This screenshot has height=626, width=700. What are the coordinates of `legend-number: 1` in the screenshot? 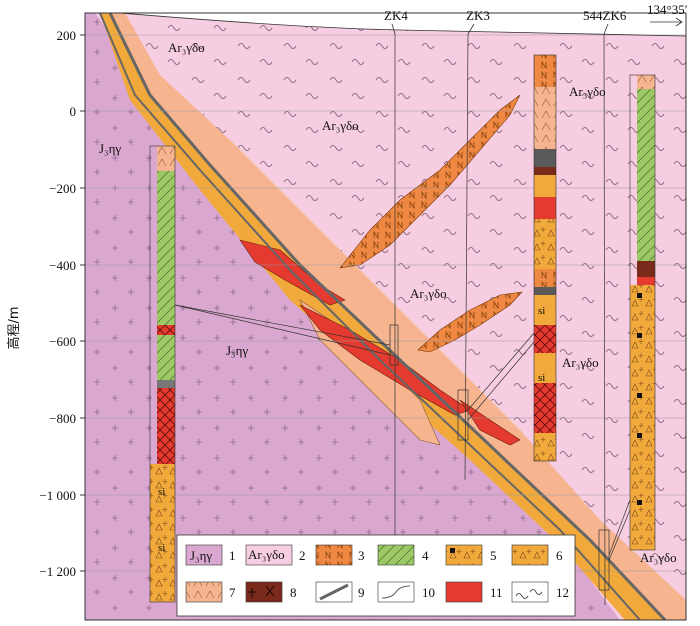 It's located at (232, 555).